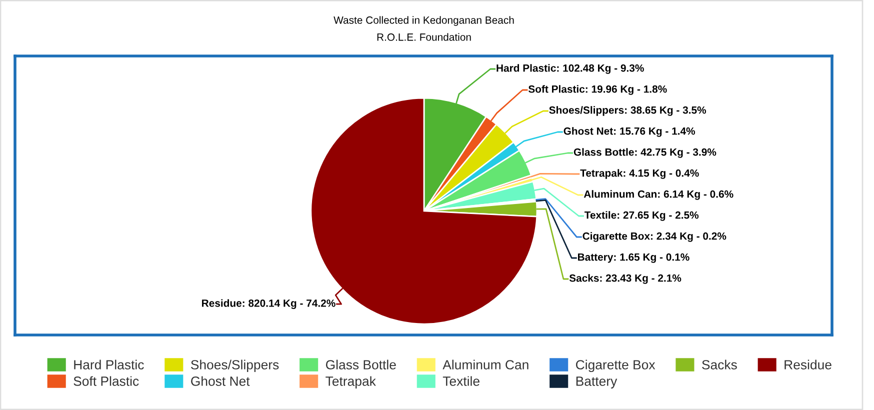 This screenshot has height=410, width=874. Describe the element at coordinates (220, 381) in the screenshot. I see `legend-label: Ghost Net` at that location.